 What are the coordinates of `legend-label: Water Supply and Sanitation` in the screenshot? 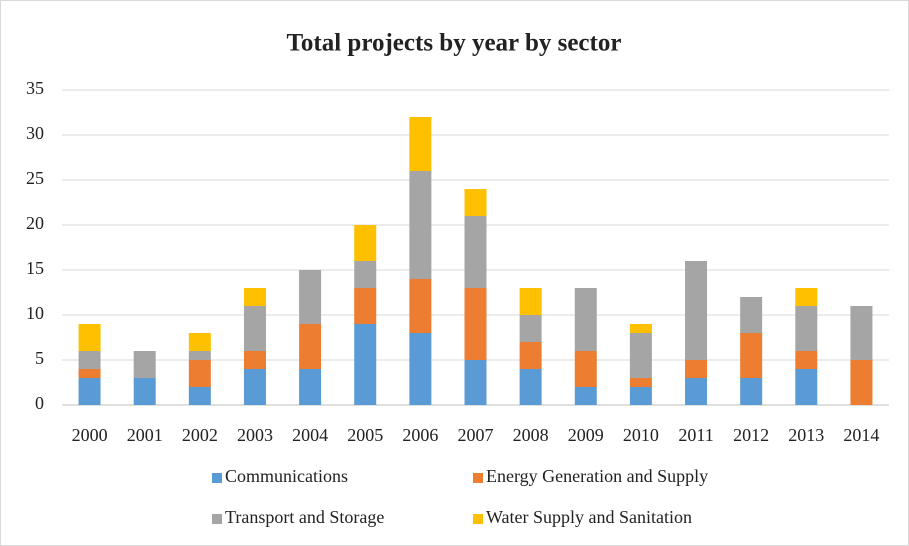 It's located at (589, 517).